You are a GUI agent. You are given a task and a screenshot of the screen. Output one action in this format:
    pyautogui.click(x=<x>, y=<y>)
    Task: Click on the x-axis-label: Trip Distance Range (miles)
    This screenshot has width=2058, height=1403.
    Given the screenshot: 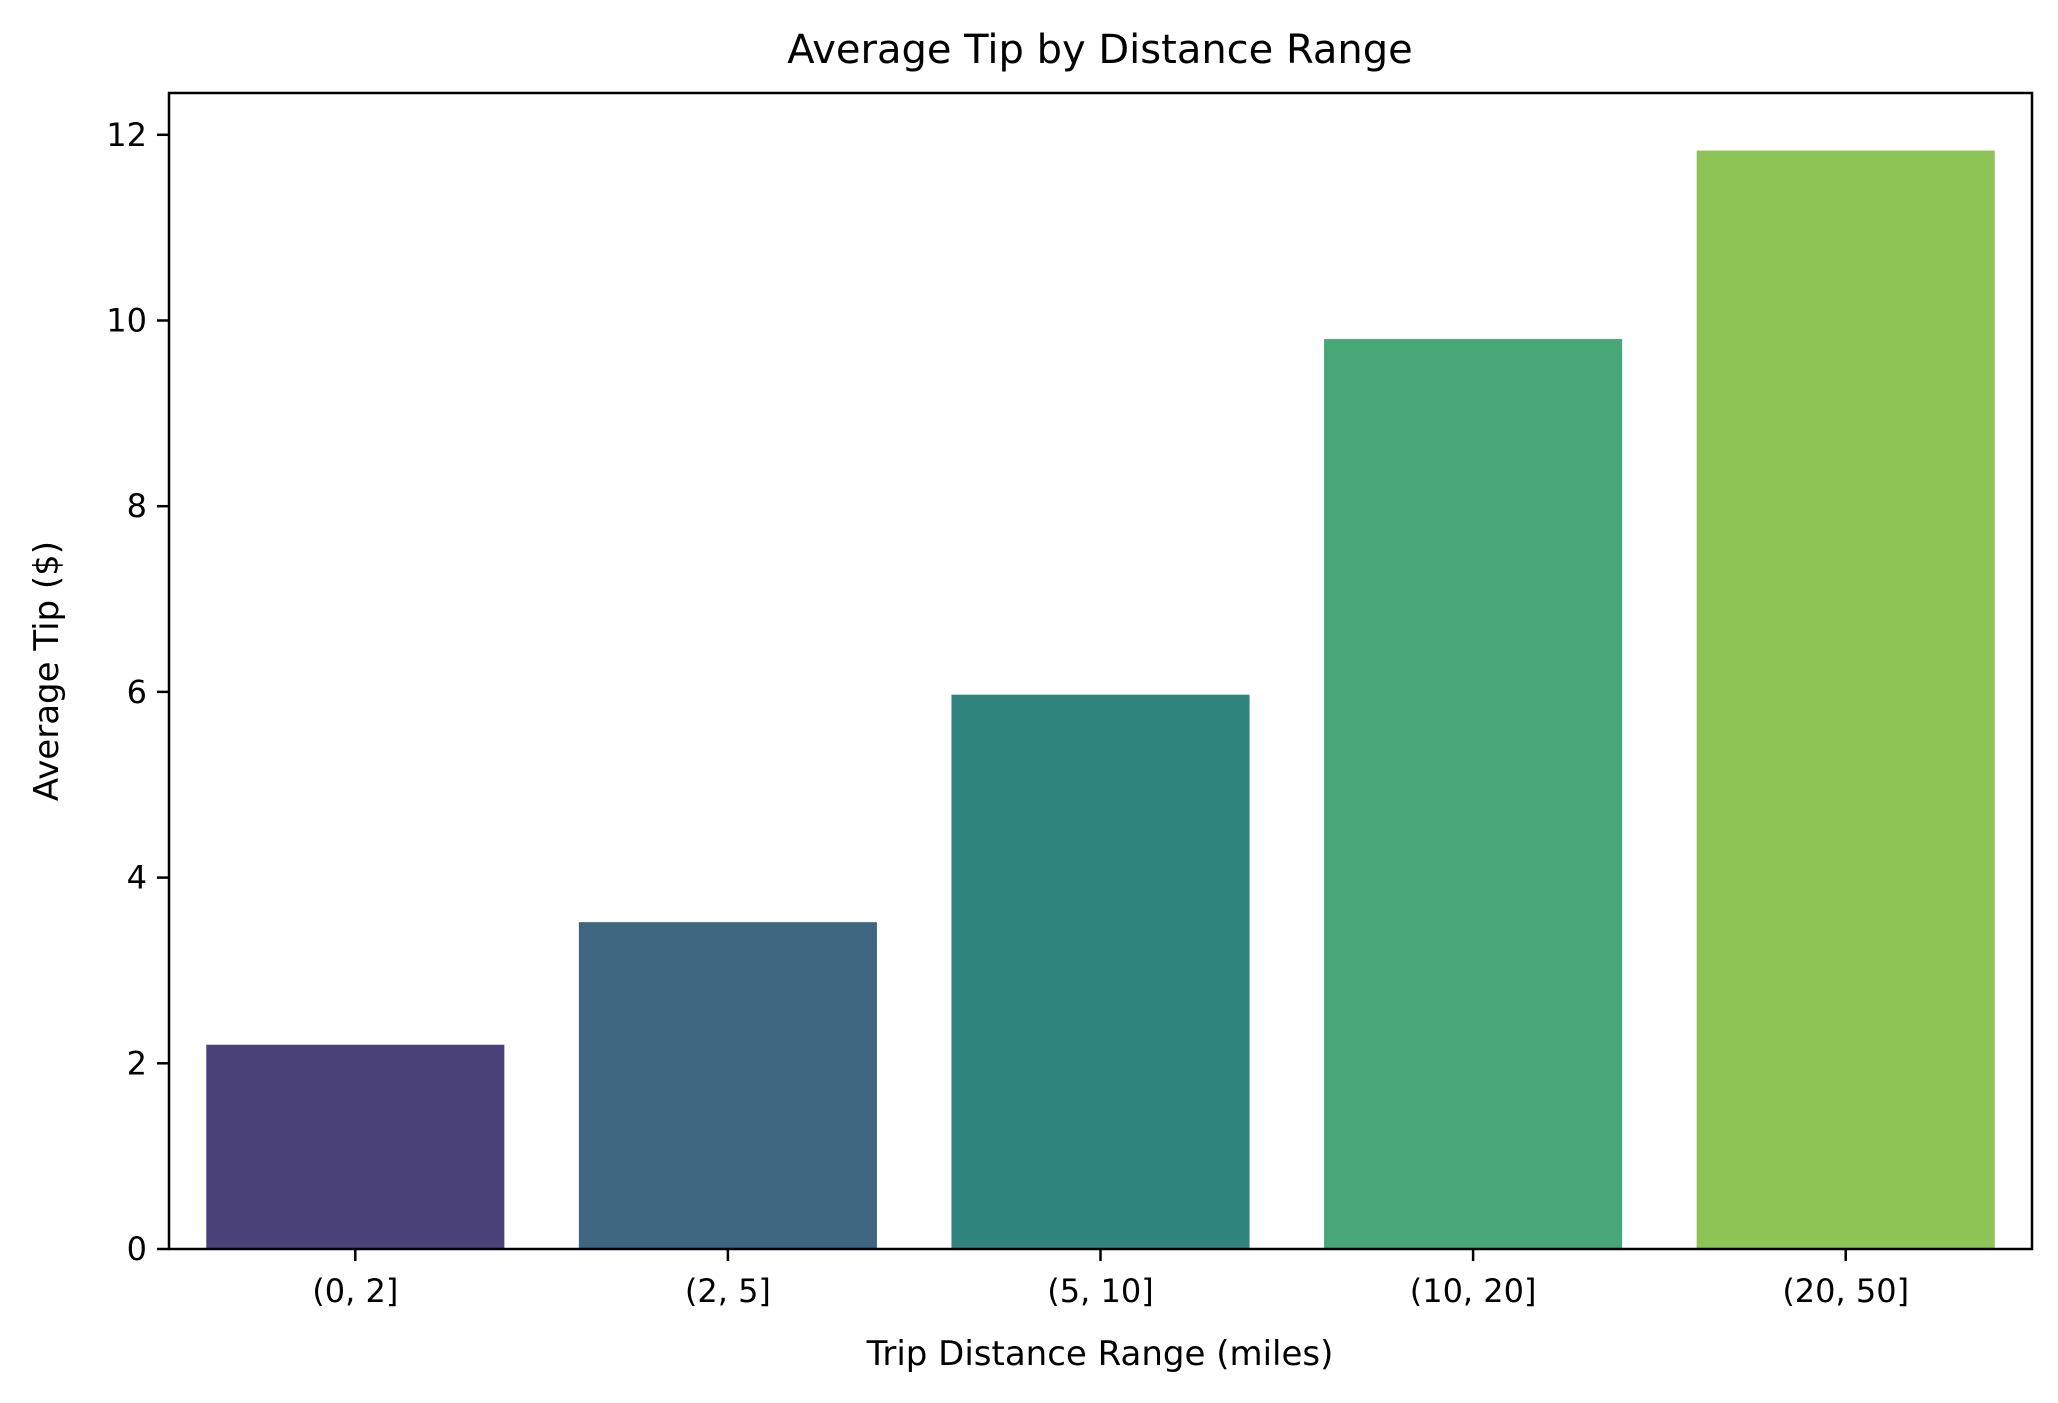 What is the action you would take?
    pyautogui.click(x=1100, y=1354)
    